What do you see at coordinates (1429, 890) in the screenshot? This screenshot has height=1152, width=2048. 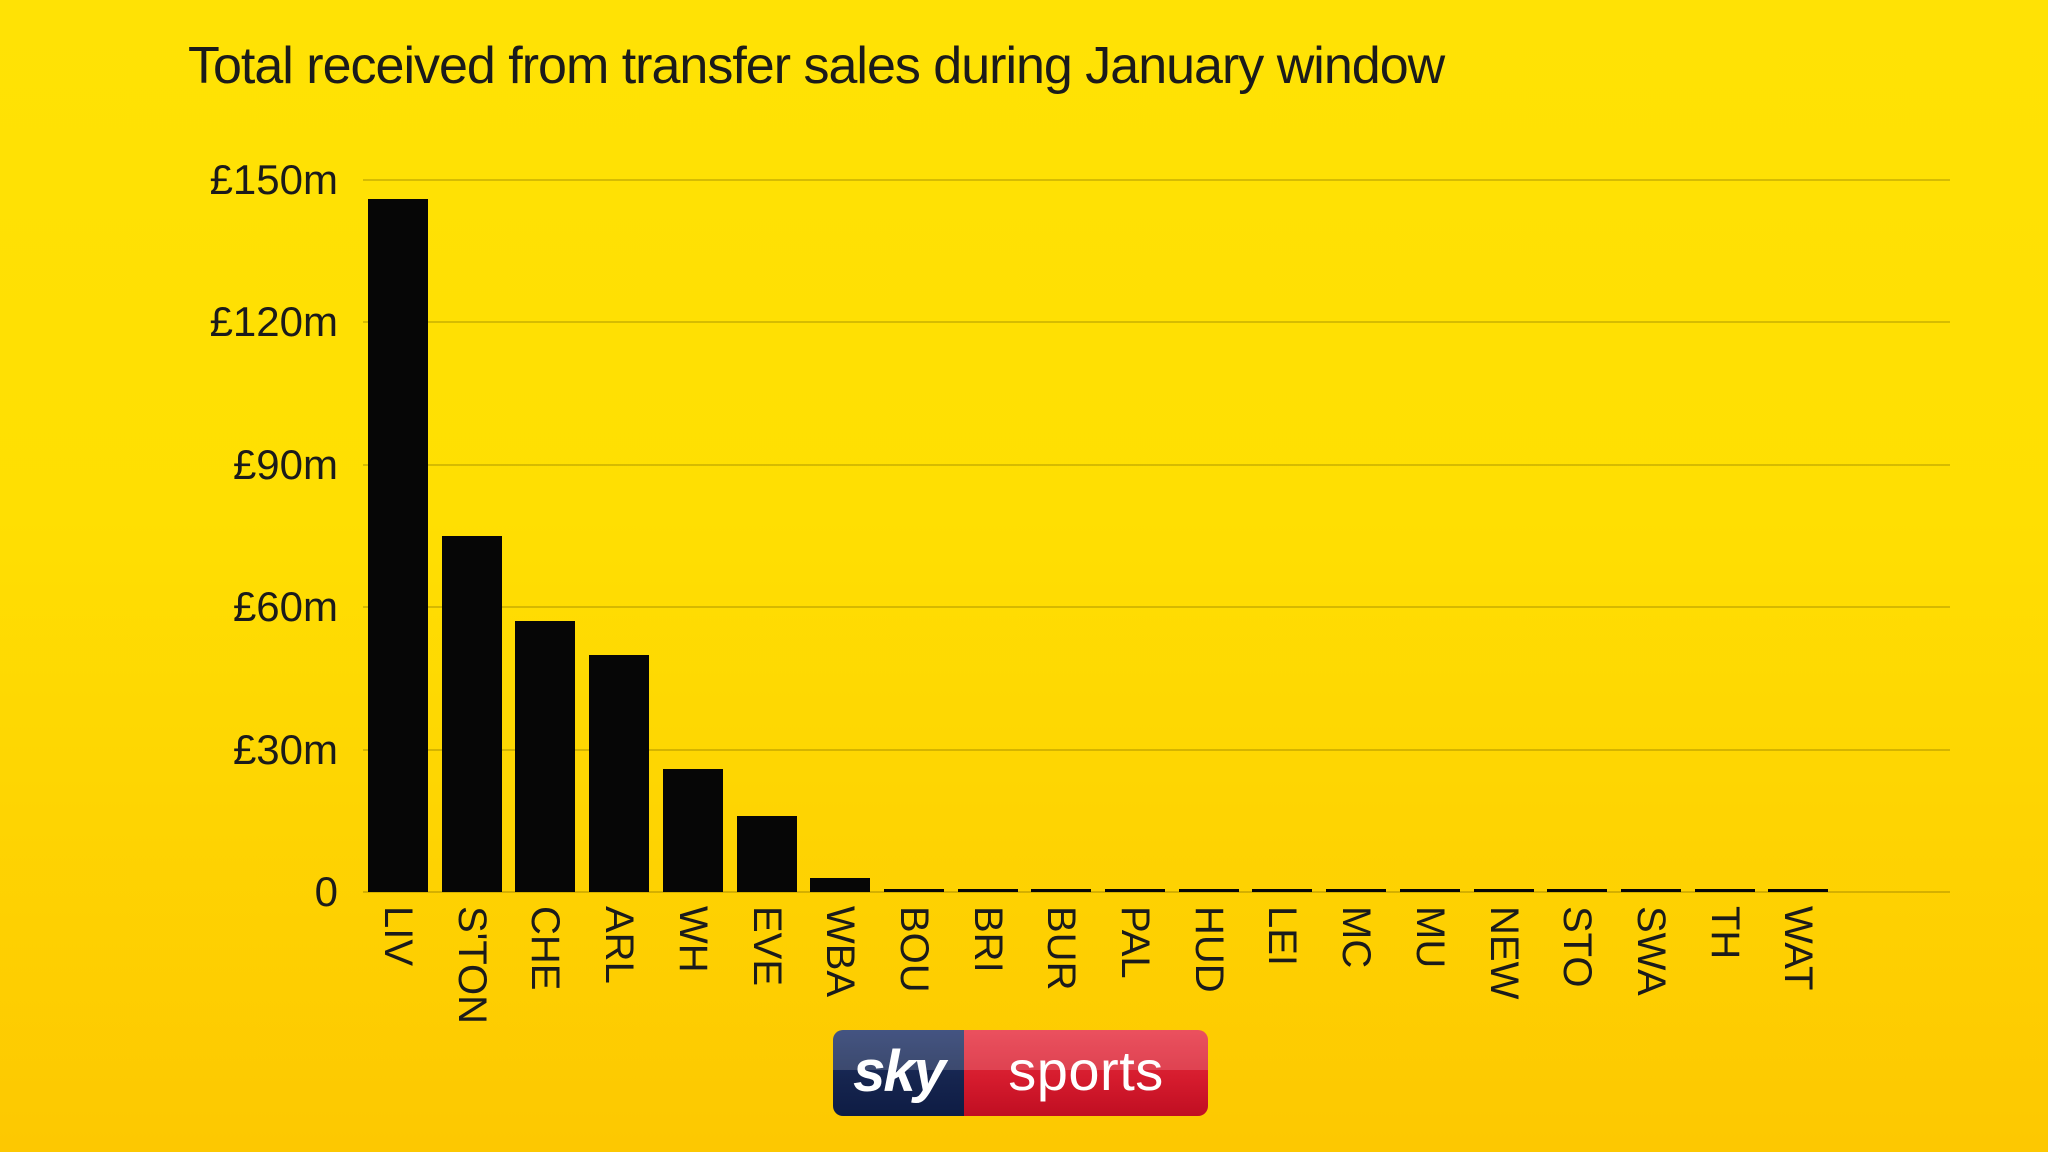 I see `bar-MU` at bounding box center [1429, 890].